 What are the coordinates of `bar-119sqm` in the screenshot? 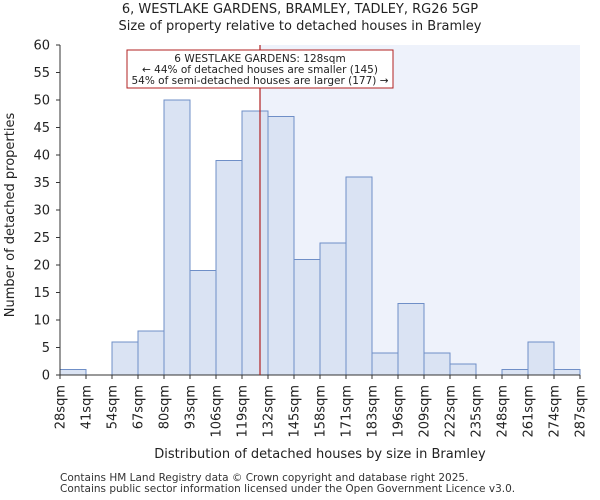 It's located at (255, 243).